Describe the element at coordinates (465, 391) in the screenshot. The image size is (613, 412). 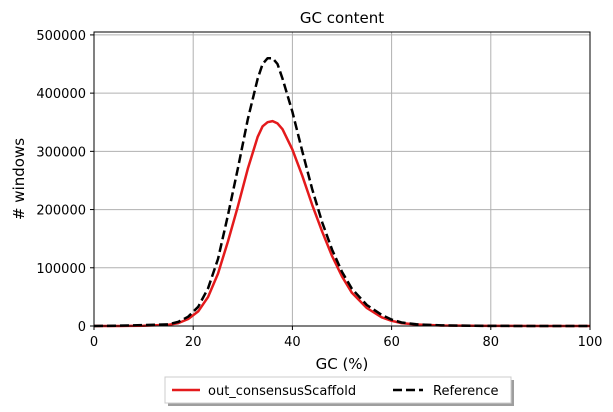
I see `legend-label-reference: Reference` at that location.